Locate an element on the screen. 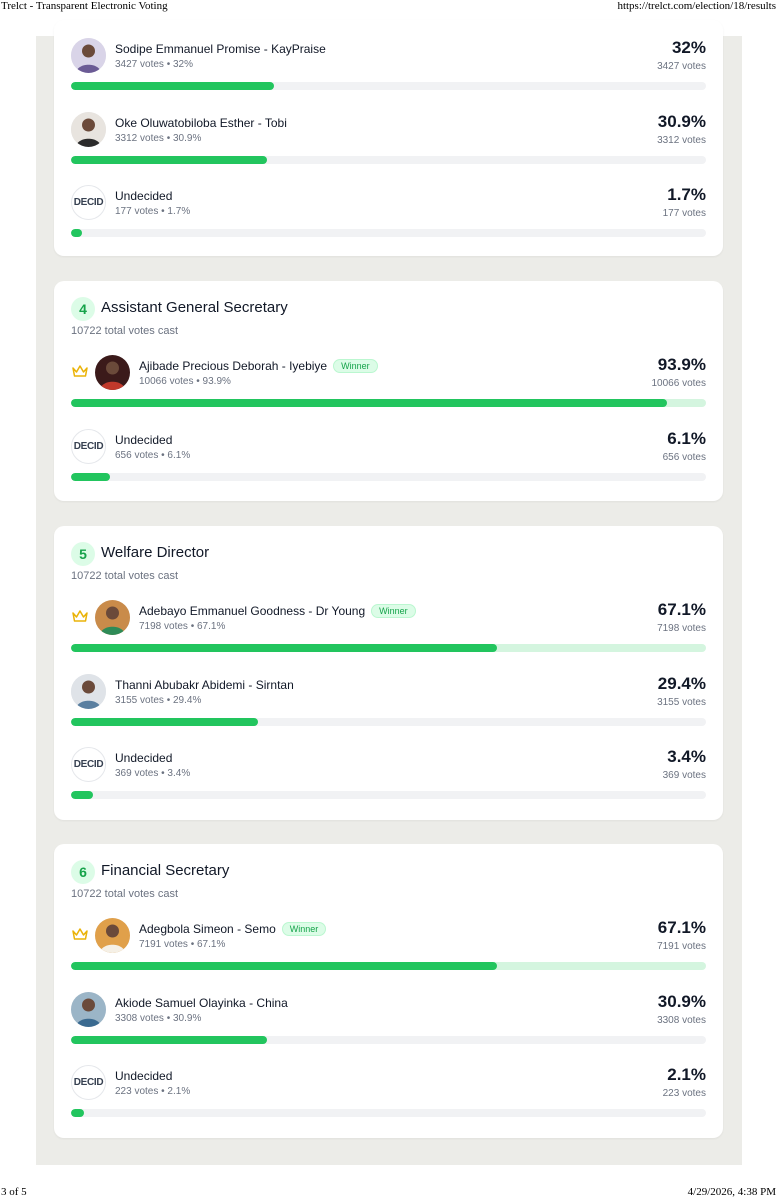 The height and width of the screenshot is (1200, 777). candidate-vote-summary: 3308 votes • 30.9% is located at coordinates (158, 1018).